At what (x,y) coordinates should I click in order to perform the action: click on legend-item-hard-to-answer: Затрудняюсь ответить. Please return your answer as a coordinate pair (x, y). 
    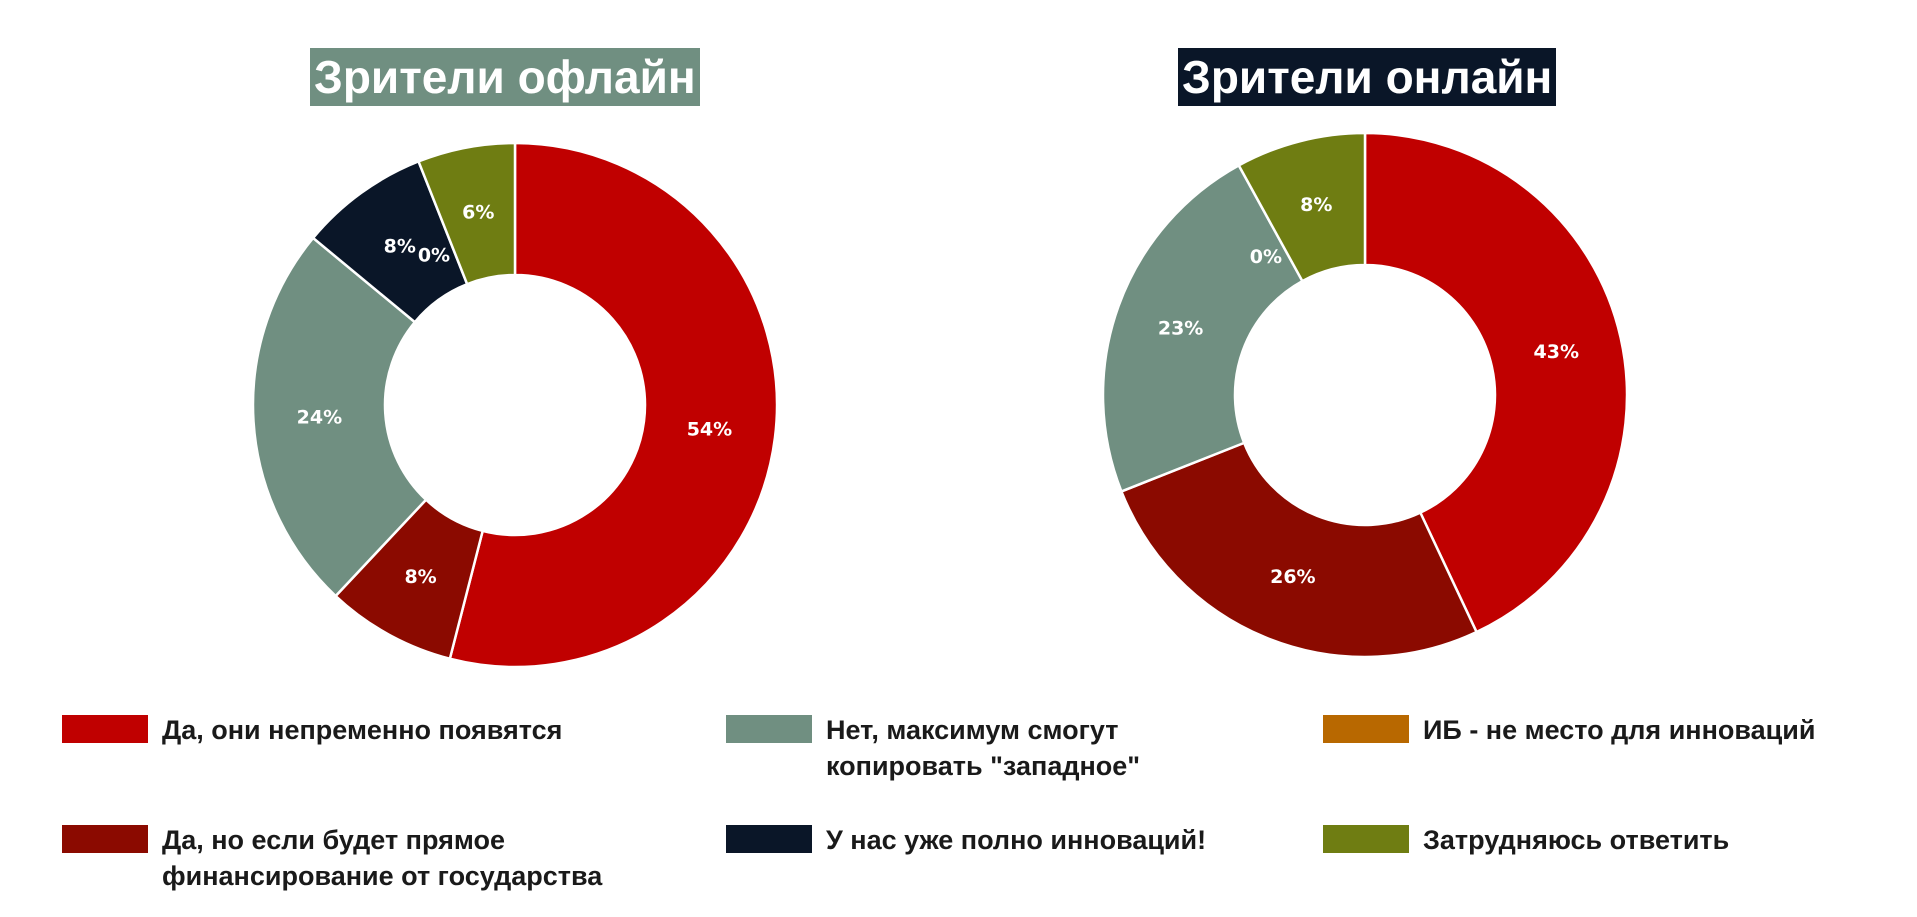
    Looking at the image, I should click on (1526, 840).